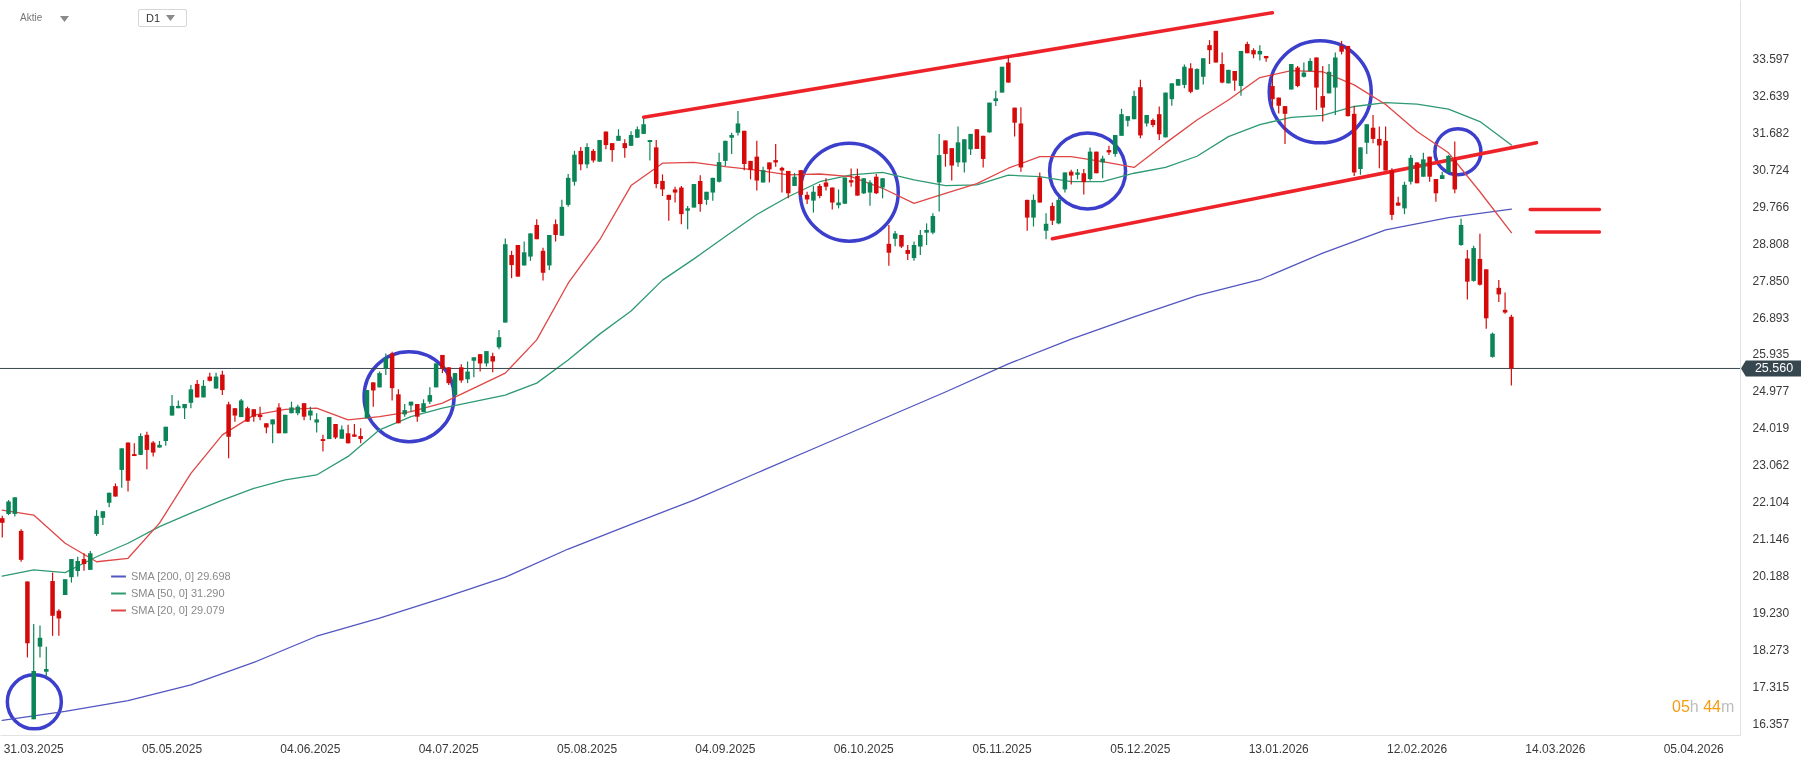  I want to click on y-tick-label: 22.104, so click(1771, 502).